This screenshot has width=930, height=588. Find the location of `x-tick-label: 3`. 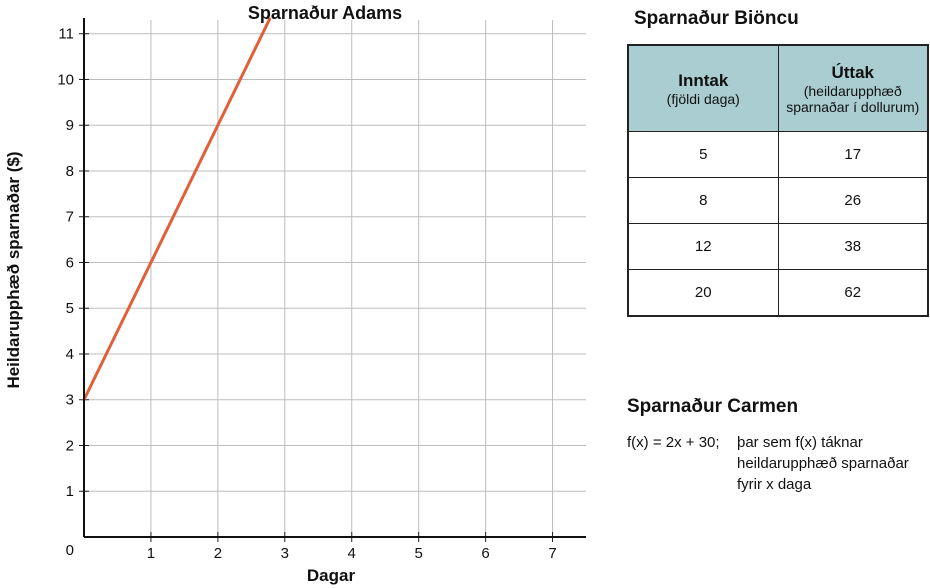

x-tick-label: 3 is located at coordinates (285, 553).